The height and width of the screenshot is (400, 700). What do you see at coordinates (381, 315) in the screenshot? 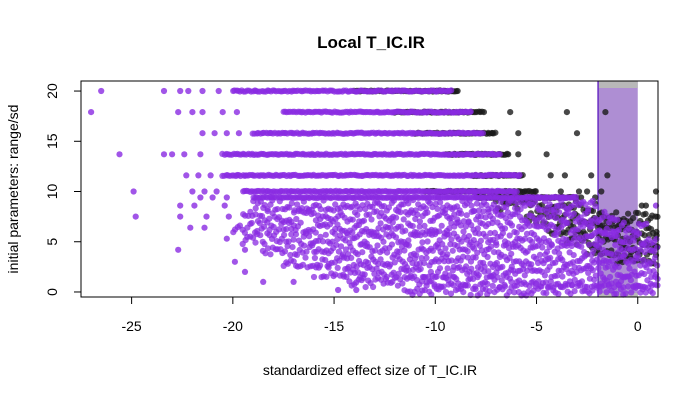
I see `x-axis: -25 -20 -15 -10 -5 0` at bounding box center [381, 315].